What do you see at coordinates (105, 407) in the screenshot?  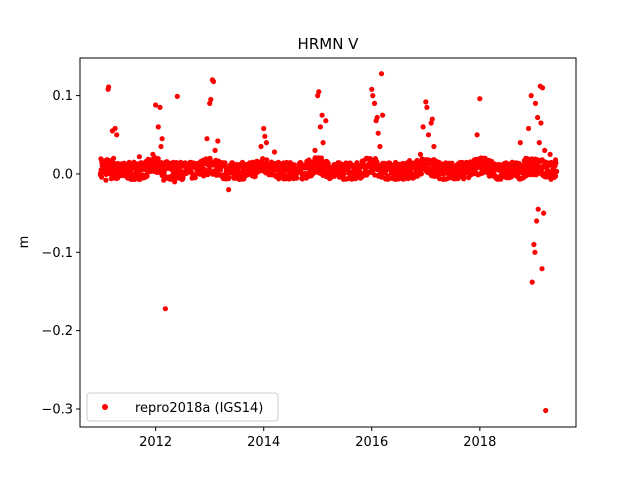 I see `legend-marker` at bounding box center [105, 407].